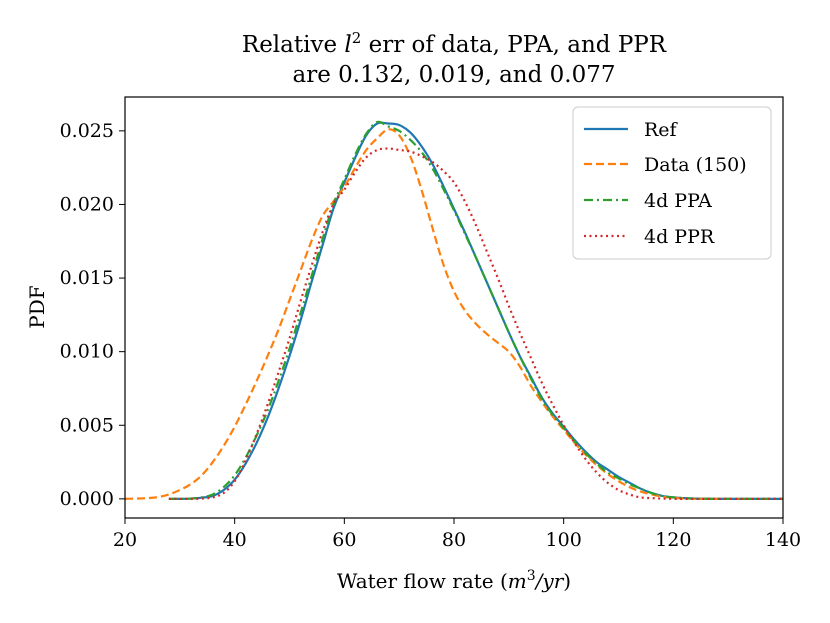 Image resolution: width=830 pixels, height=623 pixels. I want to click on legend-label-ppa: 4d PPA, so click(678, 201).